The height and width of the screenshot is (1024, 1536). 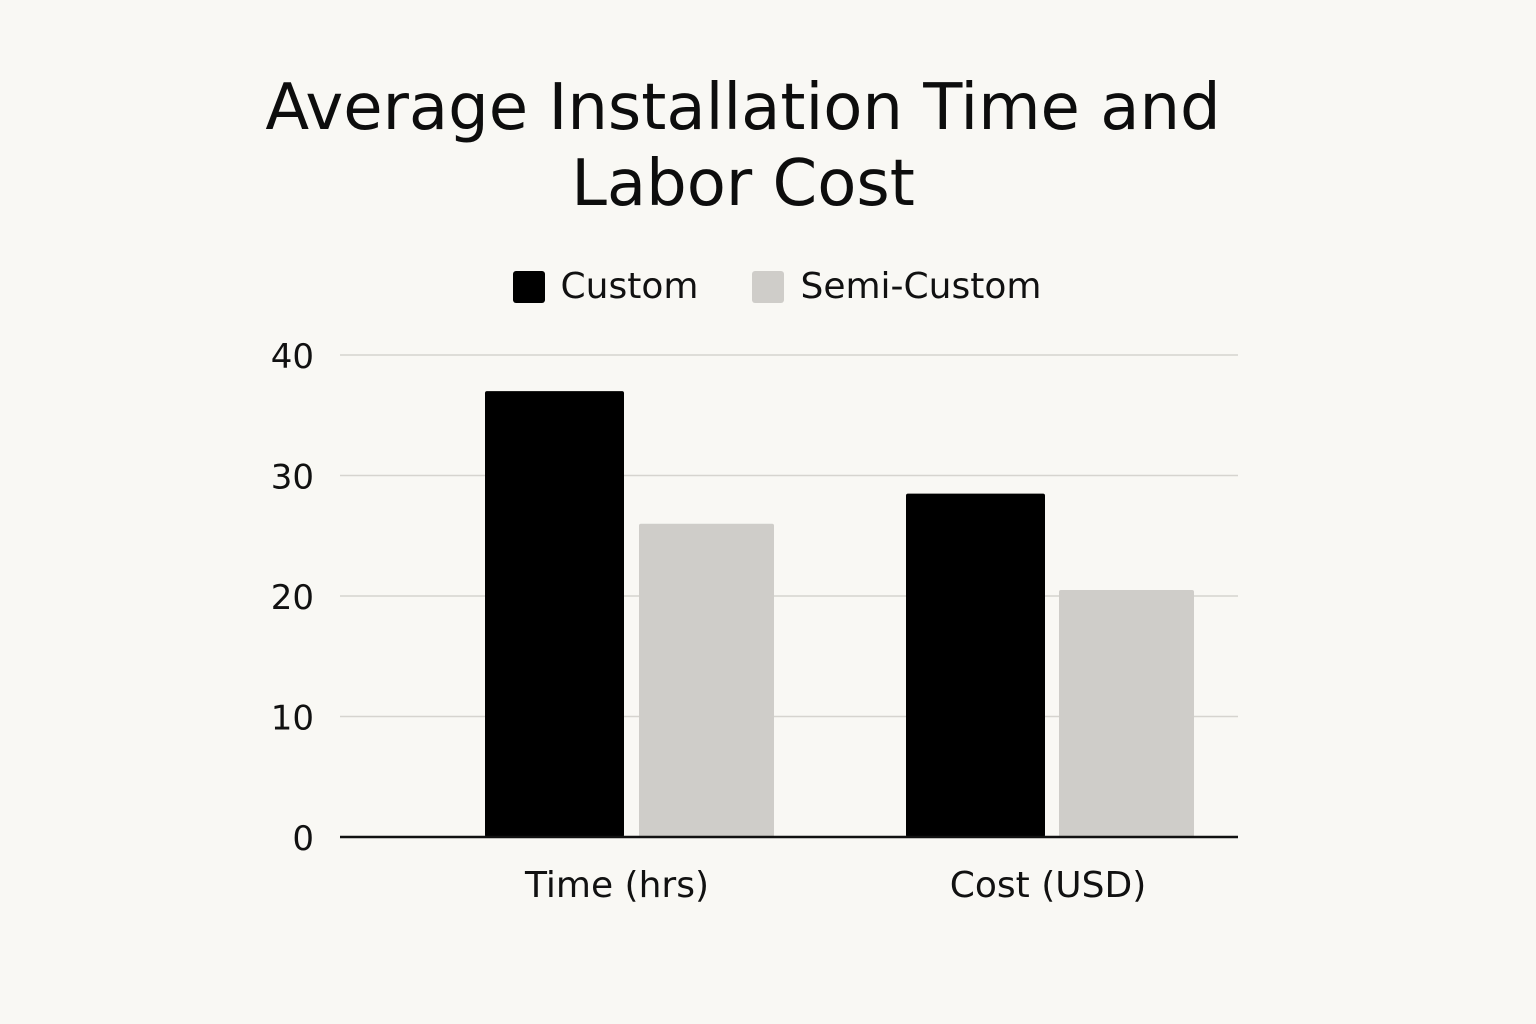 What do you see at coordinates (292, 719) in the screenshot?
I see `y-tick-label: 10` at bounding box center [292, 719].